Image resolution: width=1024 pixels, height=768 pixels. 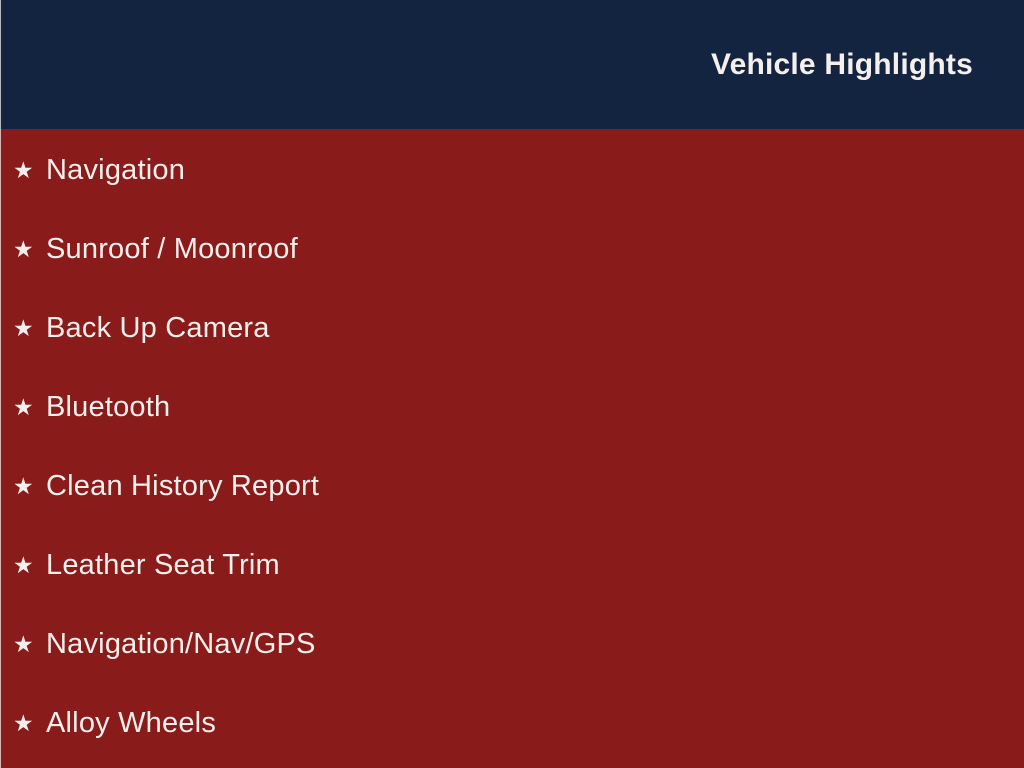 What do you see at coordinates (512, 565) in the screenshot?
I see `highlight-item: ★ Leather Seat Trim` at bounding box center [512, 565].